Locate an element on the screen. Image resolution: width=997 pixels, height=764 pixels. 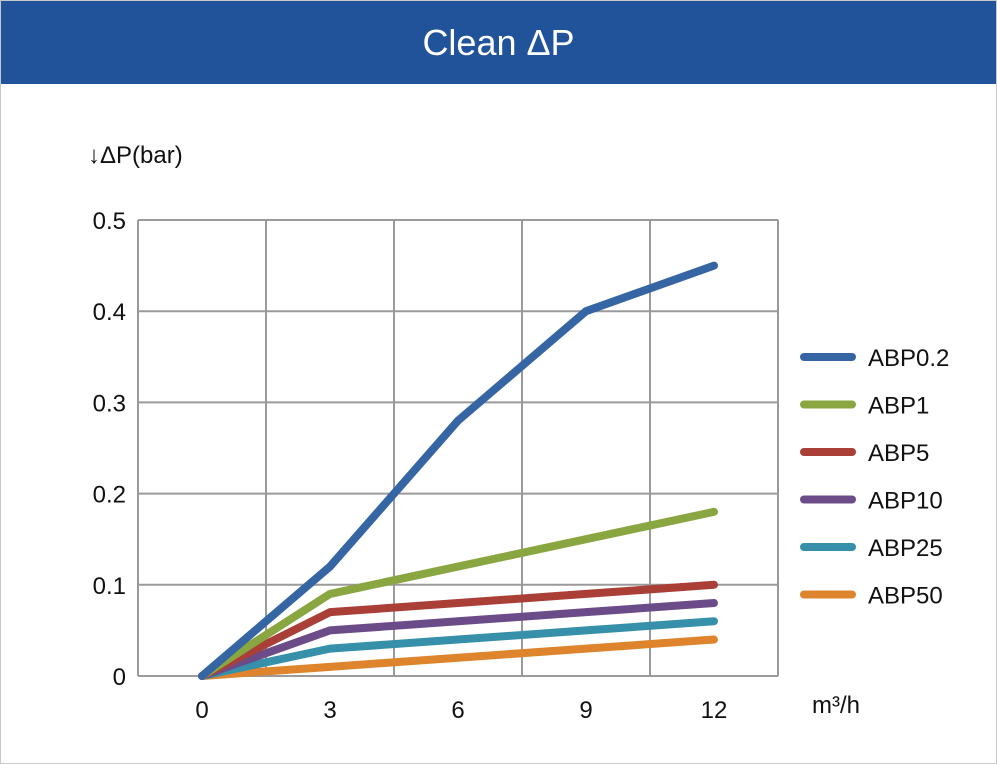
y-axis-label: ↓ΔP(bar) is located at coordinates (135, 155).